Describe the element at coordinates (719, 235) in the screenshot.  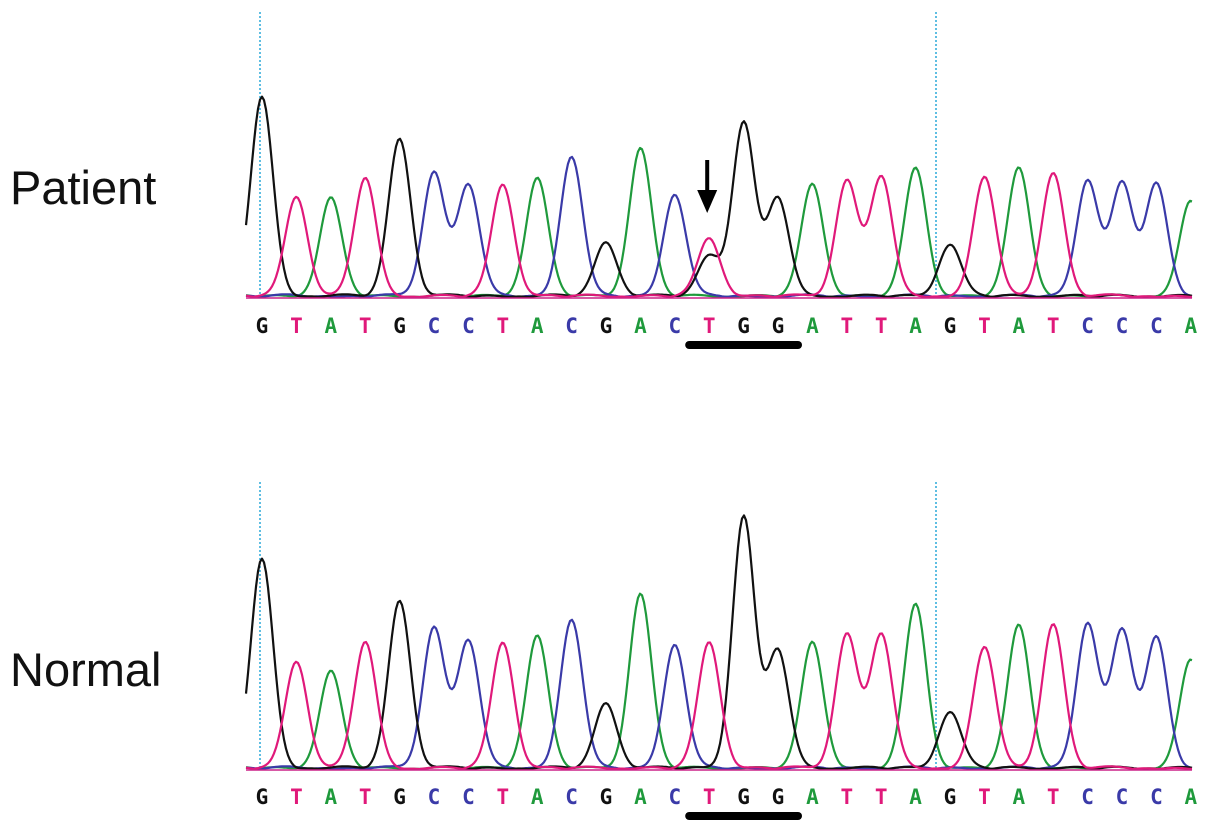
I see `trace-t-patient` at that location.